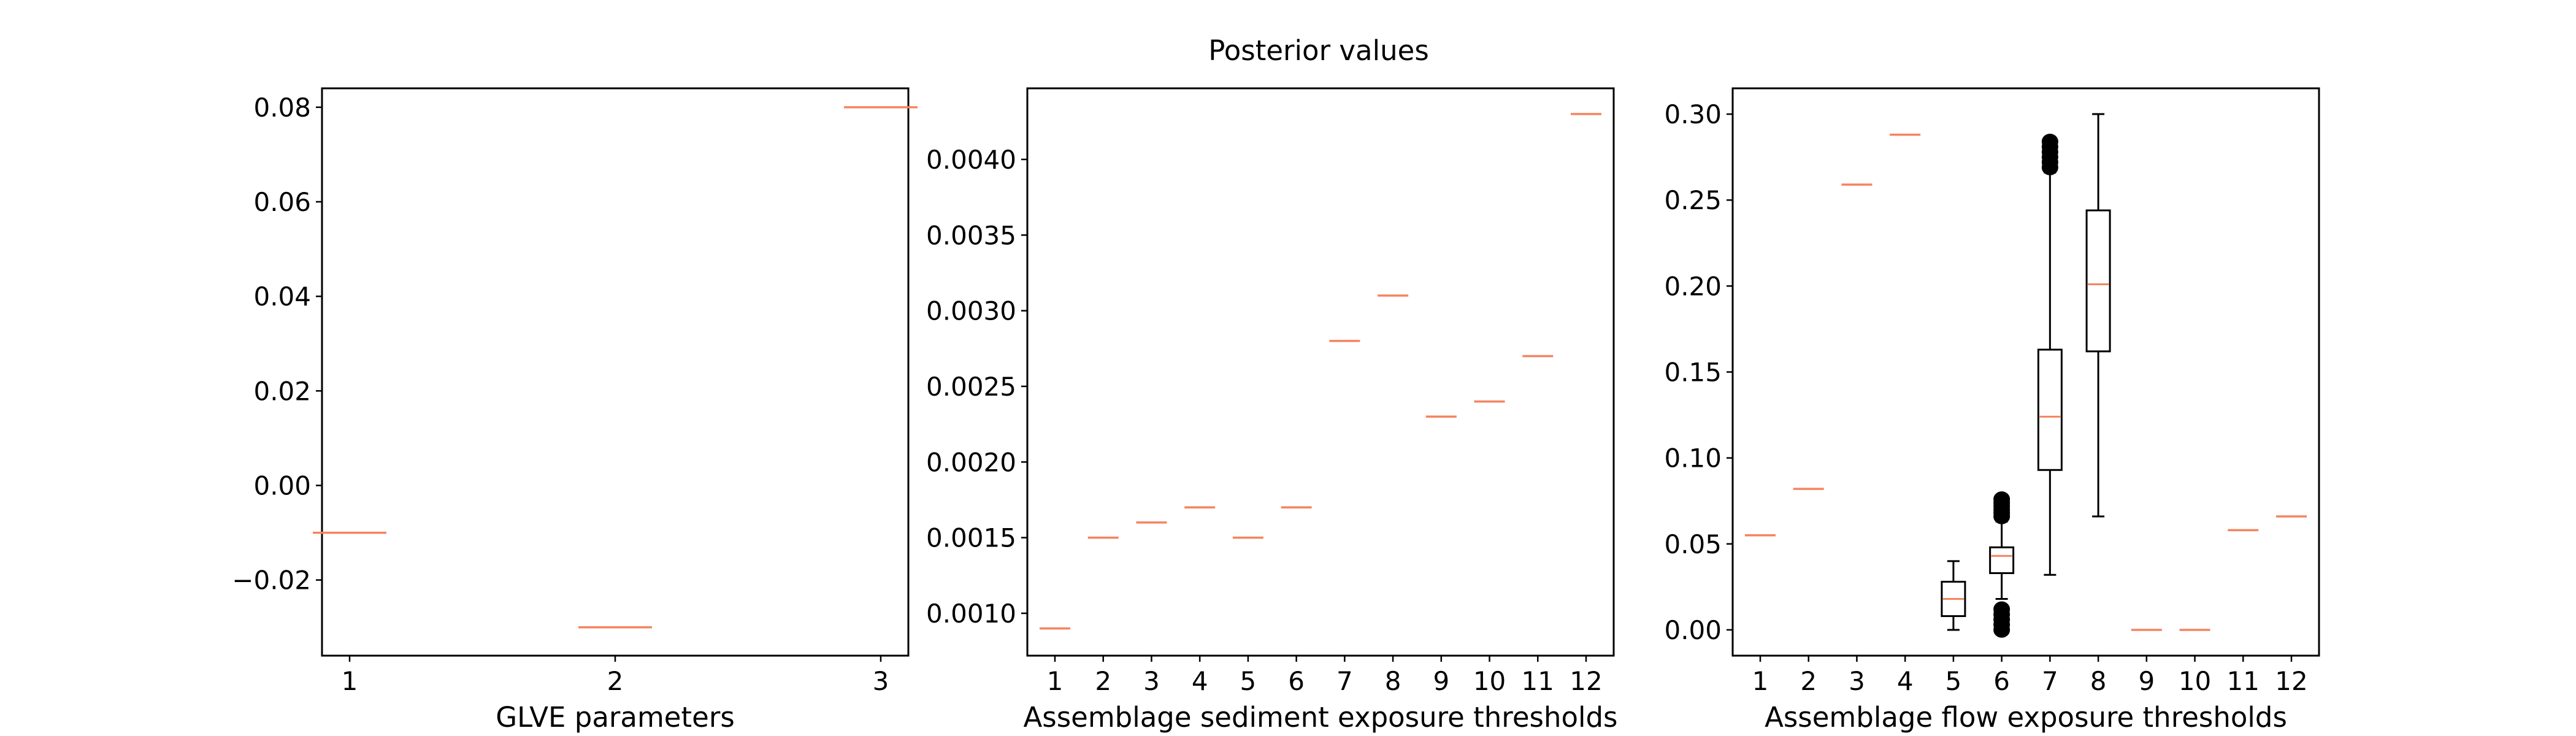 Image resolution: width=2576 pixels, height=736 pixels. Describe the element at coordinates (271, 580) in the screenshot. I see `y-tick-label: −0.02` at that location.